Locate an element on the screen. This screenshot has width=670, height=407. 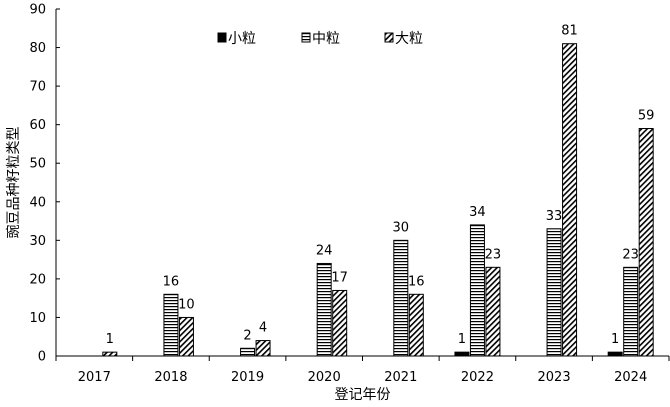
data-label: 33 is located at coordinates (554, 216).